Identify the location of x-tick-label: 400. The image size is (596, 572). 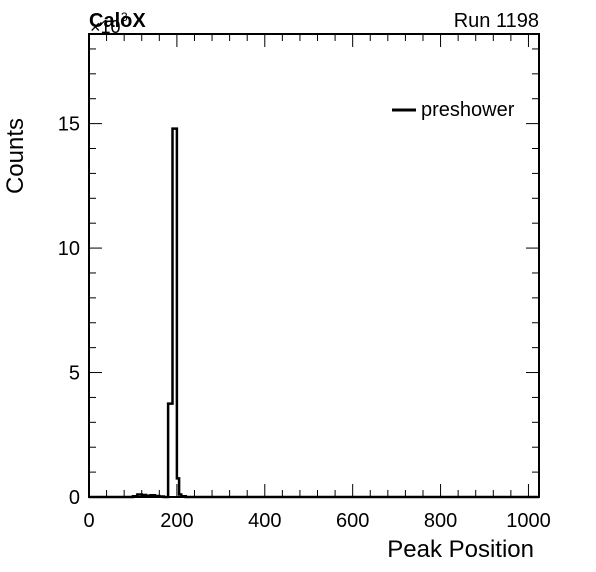
(264, 521).